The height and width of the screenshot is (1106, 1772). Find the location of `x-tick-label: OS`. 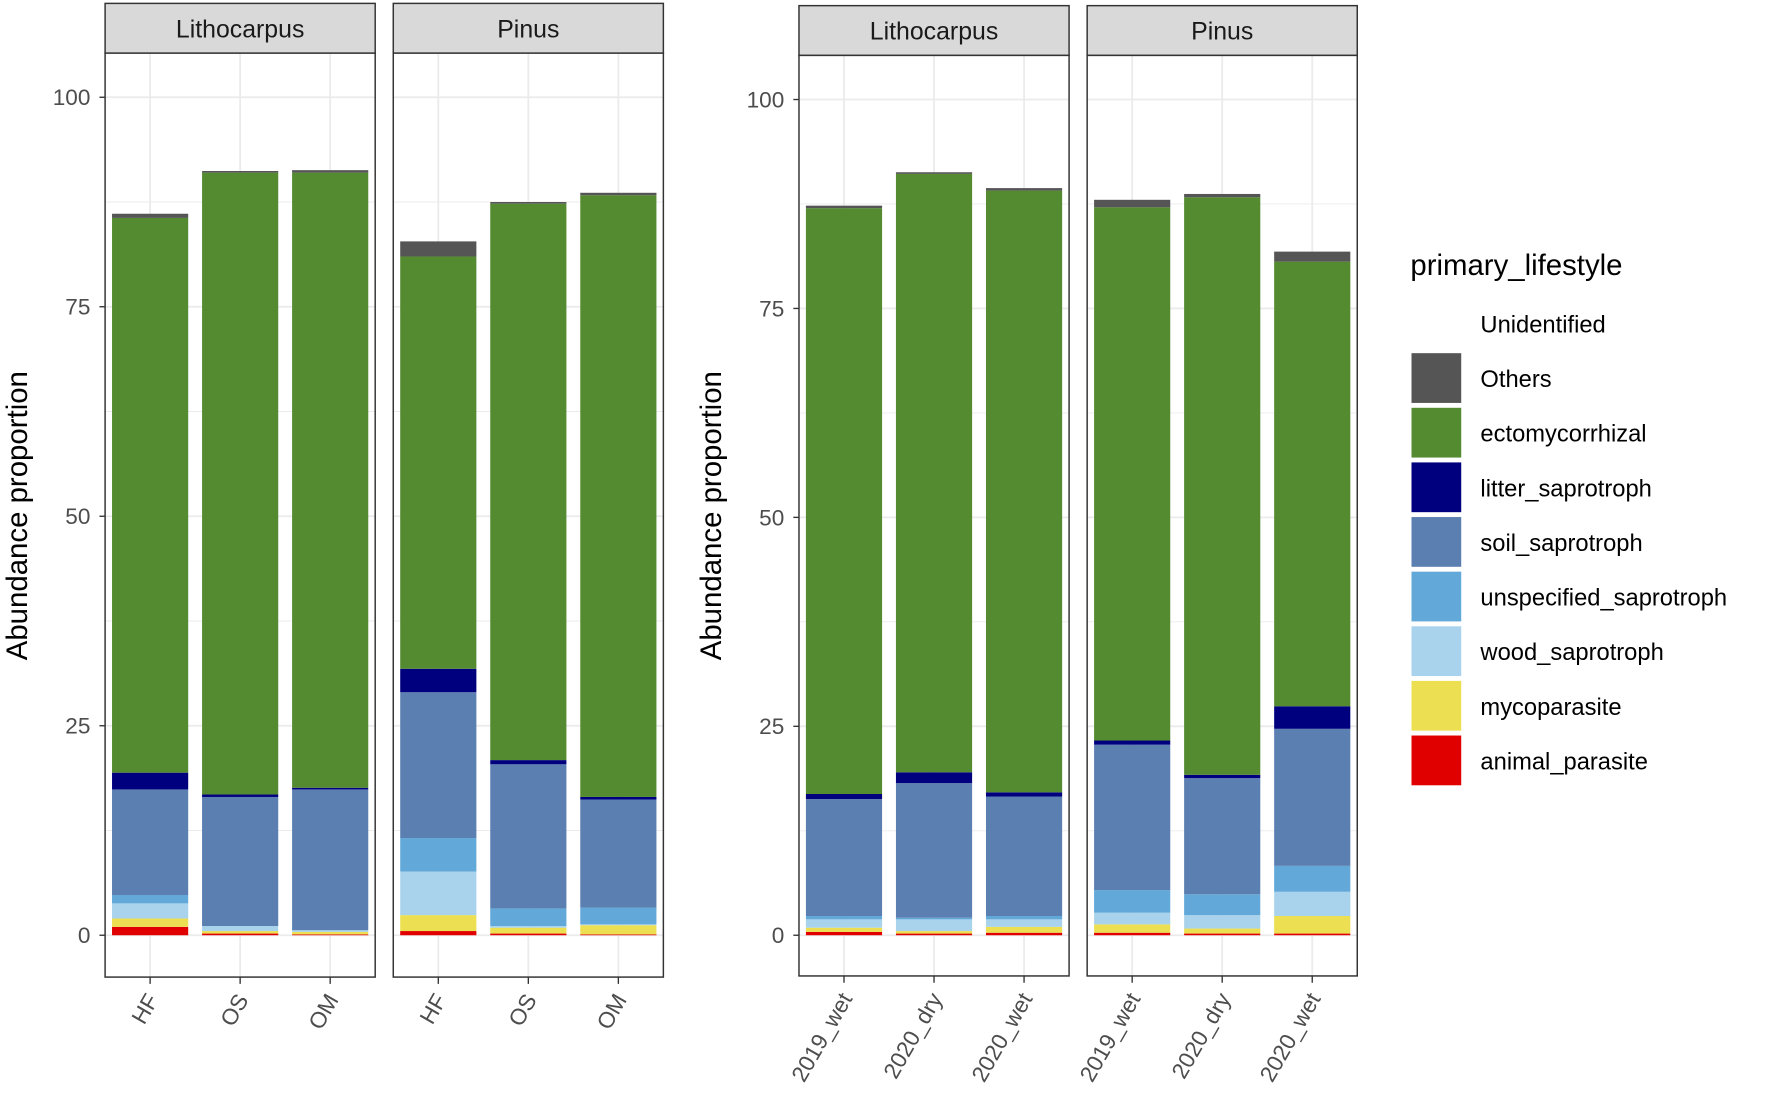

x-tick-label: OS is located at coordinates (235, 1010).